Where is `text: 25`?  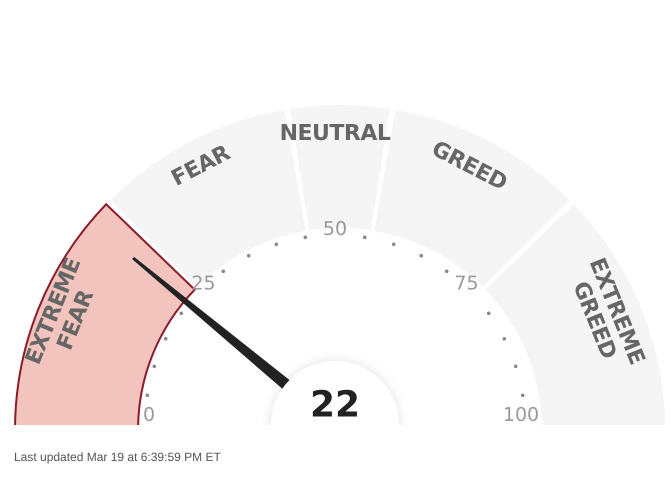
text: 25 is located at coordinates (203, 283).